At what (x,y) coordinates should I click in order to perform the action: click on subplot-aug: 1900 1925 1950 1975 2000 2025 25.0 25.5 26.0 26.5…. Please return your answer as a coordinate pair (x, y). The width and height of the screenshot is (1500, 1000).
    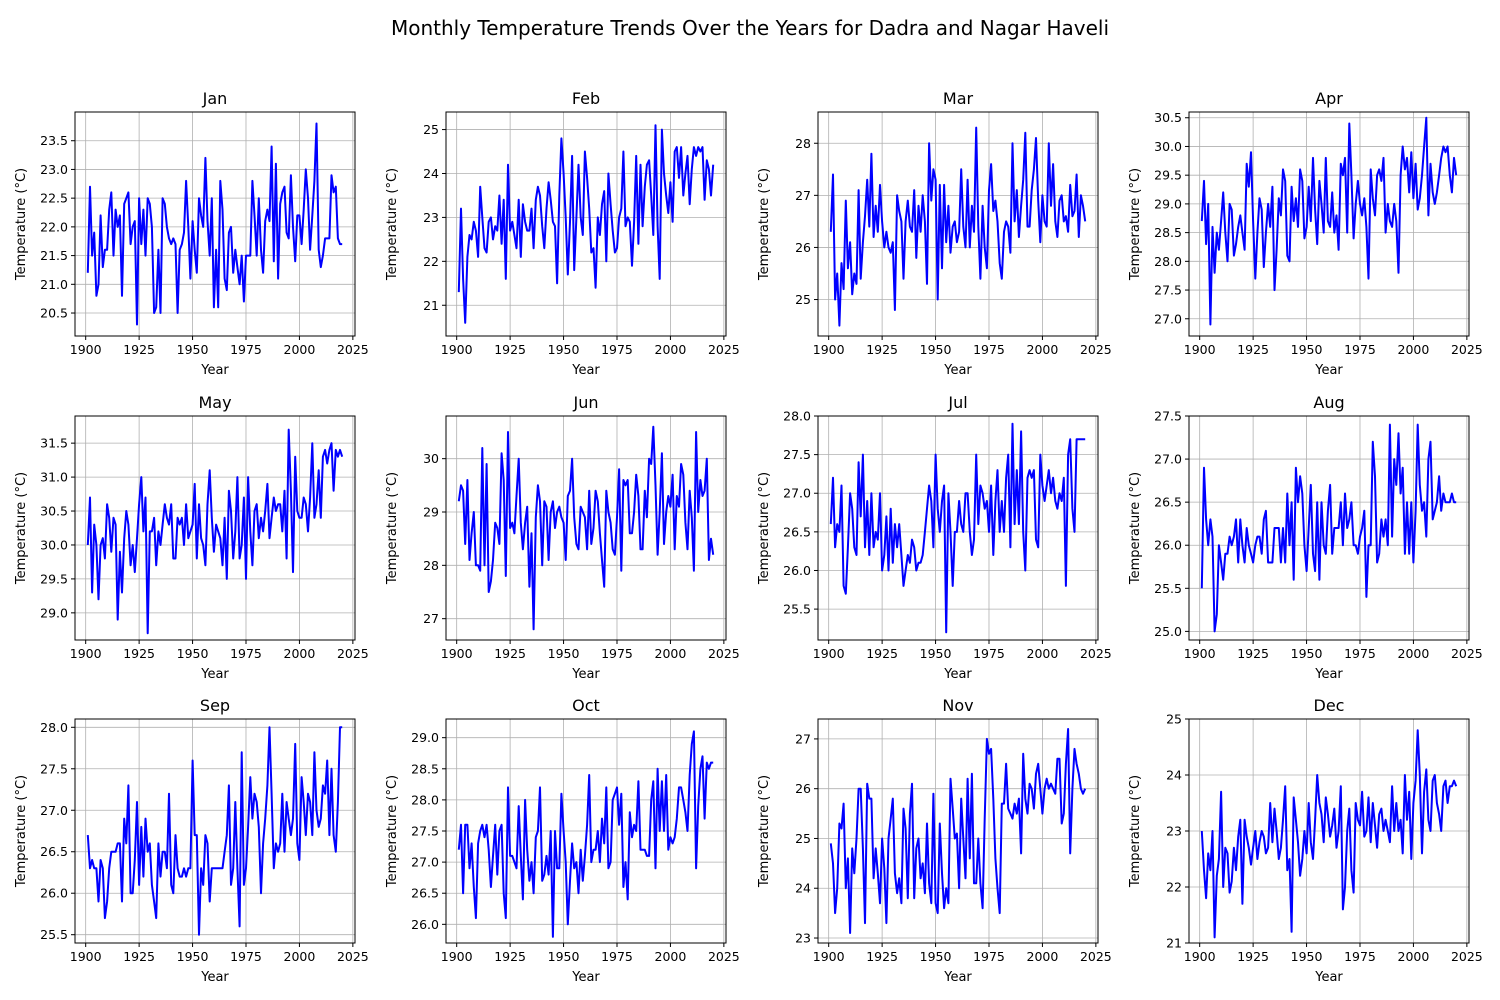
    Looking at the image, I should click on (1305, 537).